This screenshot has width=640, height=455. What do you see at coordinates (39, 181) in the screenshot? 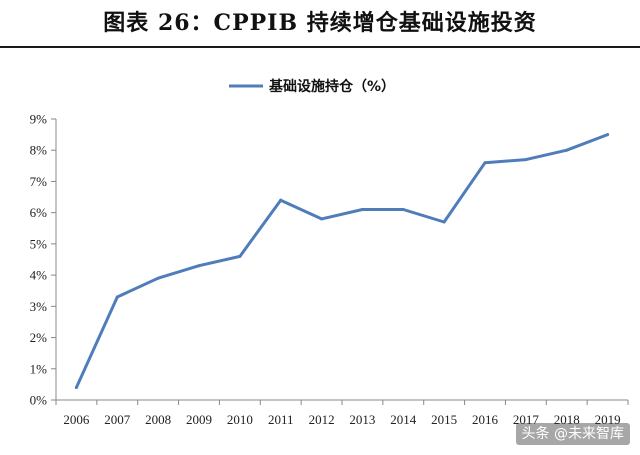
I see `y-tick-label: 7%` at bounding box center [39, 181].